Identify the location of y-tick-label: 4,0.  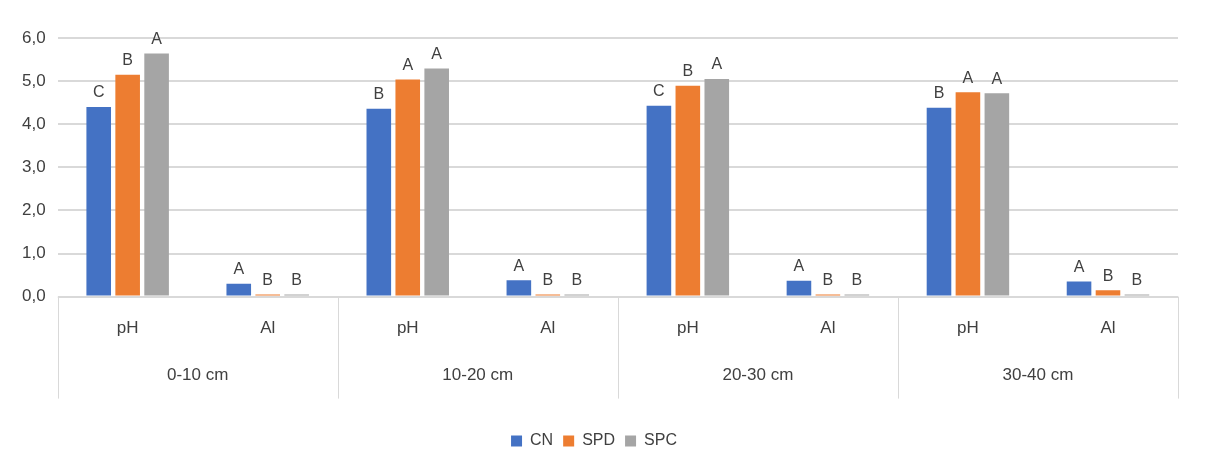
(33, 123).